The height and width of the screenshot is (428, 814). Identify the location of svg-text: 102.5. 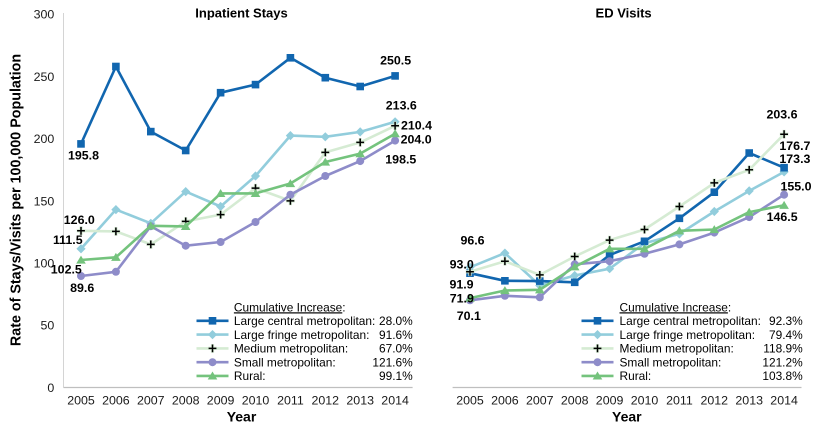
(66, 270).